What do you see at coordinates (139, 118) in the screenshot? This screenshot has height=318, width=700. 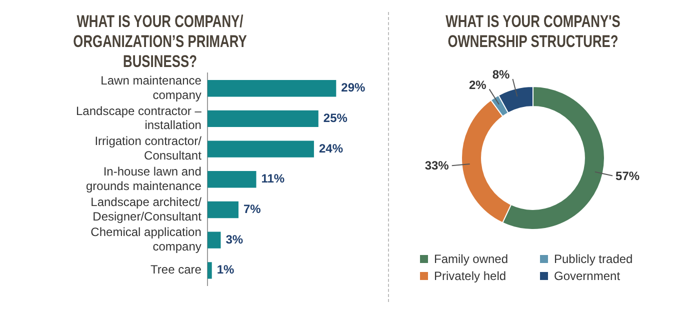 I see `y-tick-label: Landscape contractor – installation` at bounding box center [139, 118].